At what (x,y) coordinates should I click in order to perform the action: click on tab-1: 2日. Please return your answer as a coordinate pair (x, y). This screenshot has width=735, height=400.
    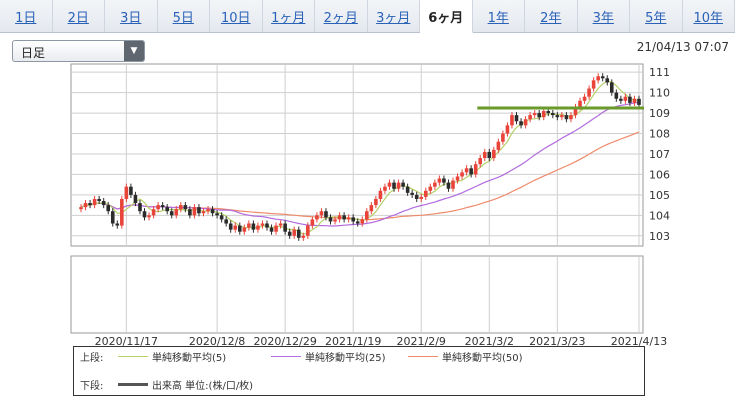
    Looking at the image, I should click on (79, 16).